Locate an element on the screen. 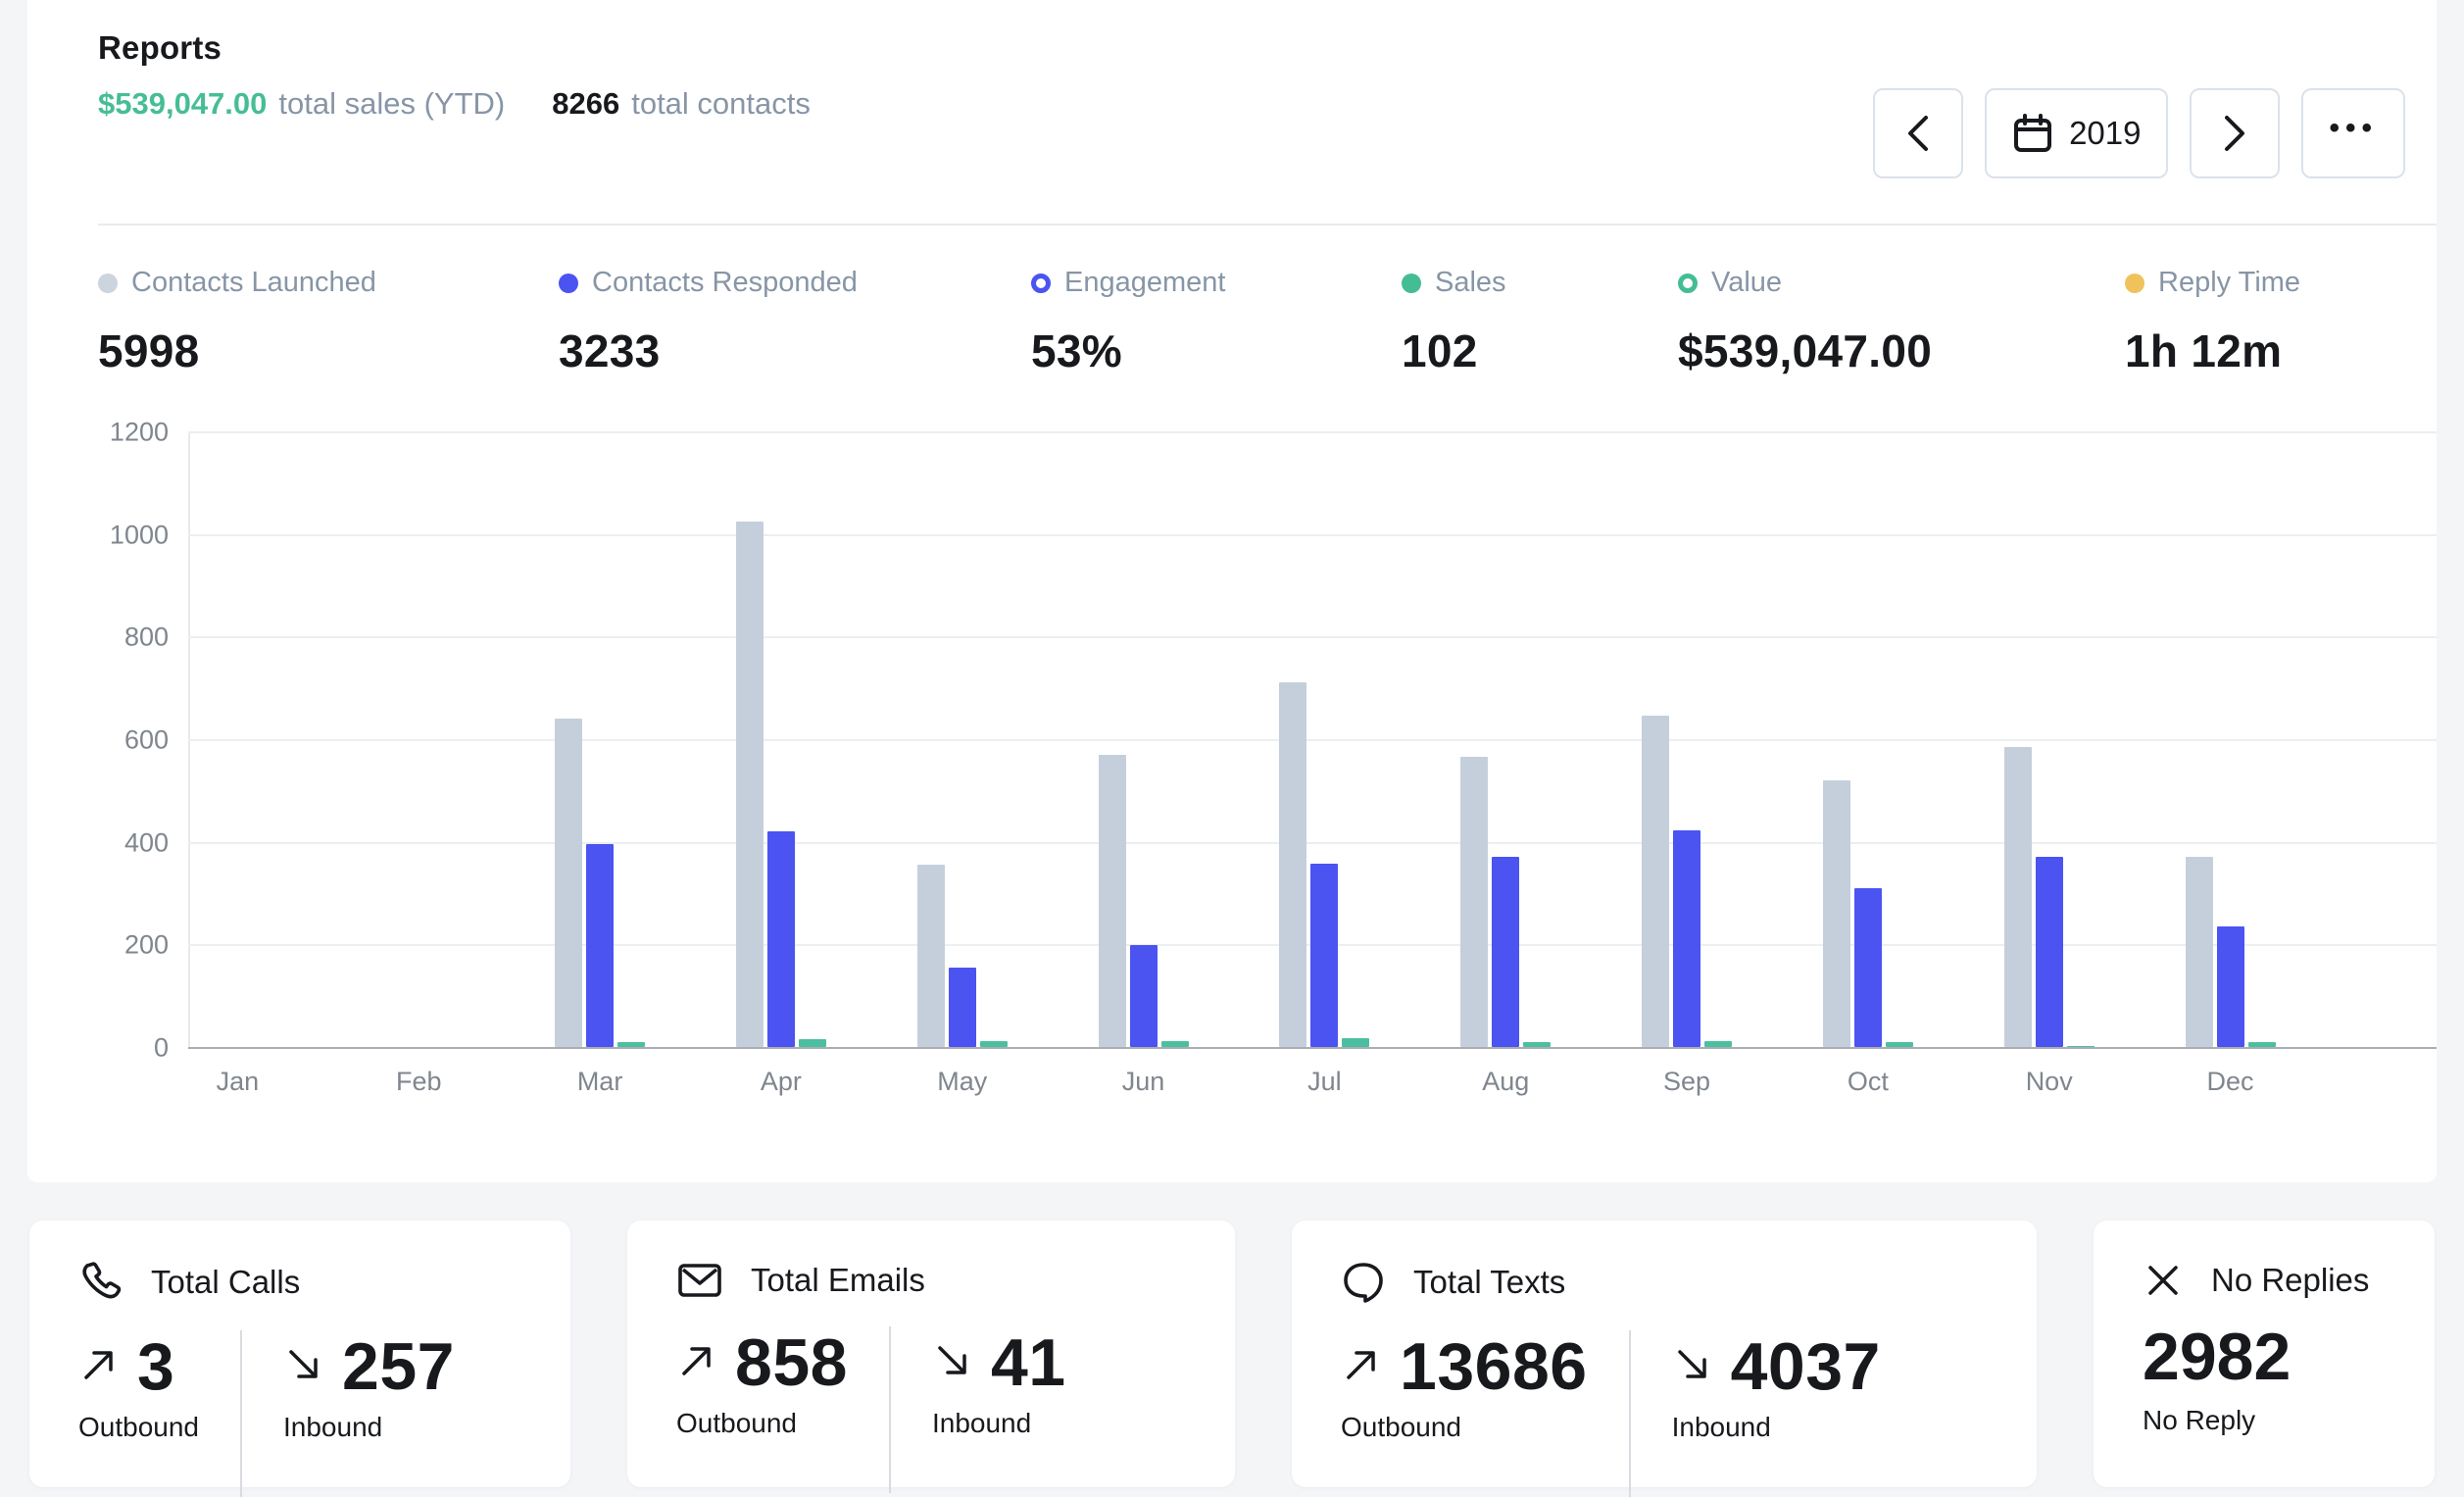 The width and height of the screenshot is (2464, 1497). bar-group-oct: Oct is located at coordinates (1867, 763).